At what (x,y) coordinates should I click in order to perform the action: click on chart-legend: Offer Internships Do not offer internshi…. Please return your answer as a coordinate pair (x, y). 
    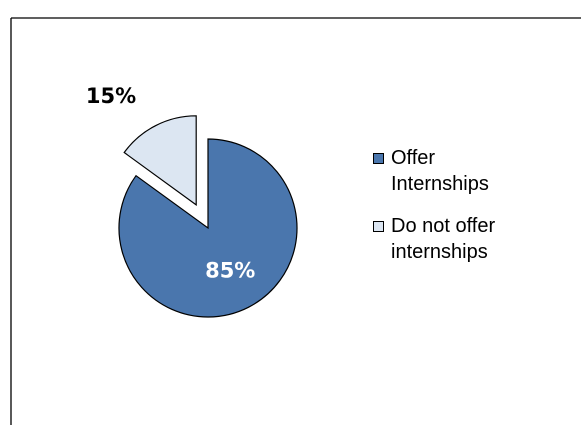
    Looking at the image, I should click on (471, 213).